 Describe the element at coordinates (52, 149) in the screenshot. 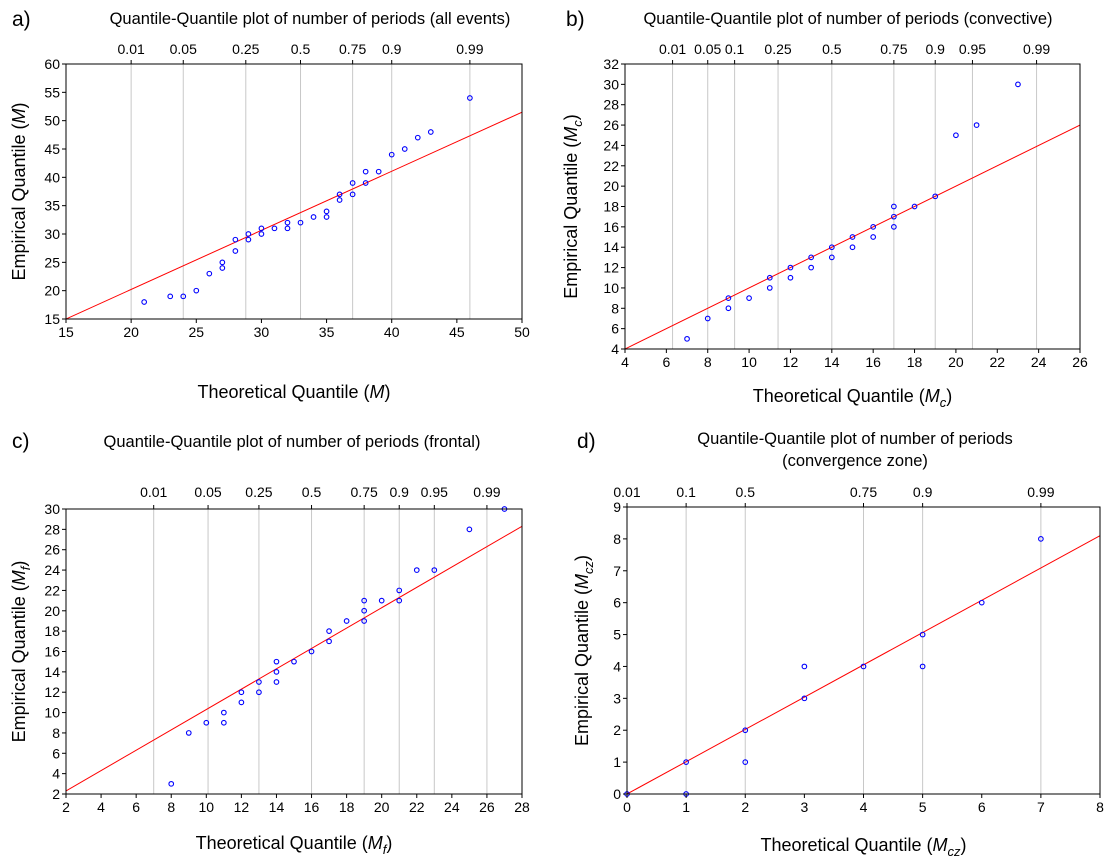

I see `y-tick-label: 45` at that location.